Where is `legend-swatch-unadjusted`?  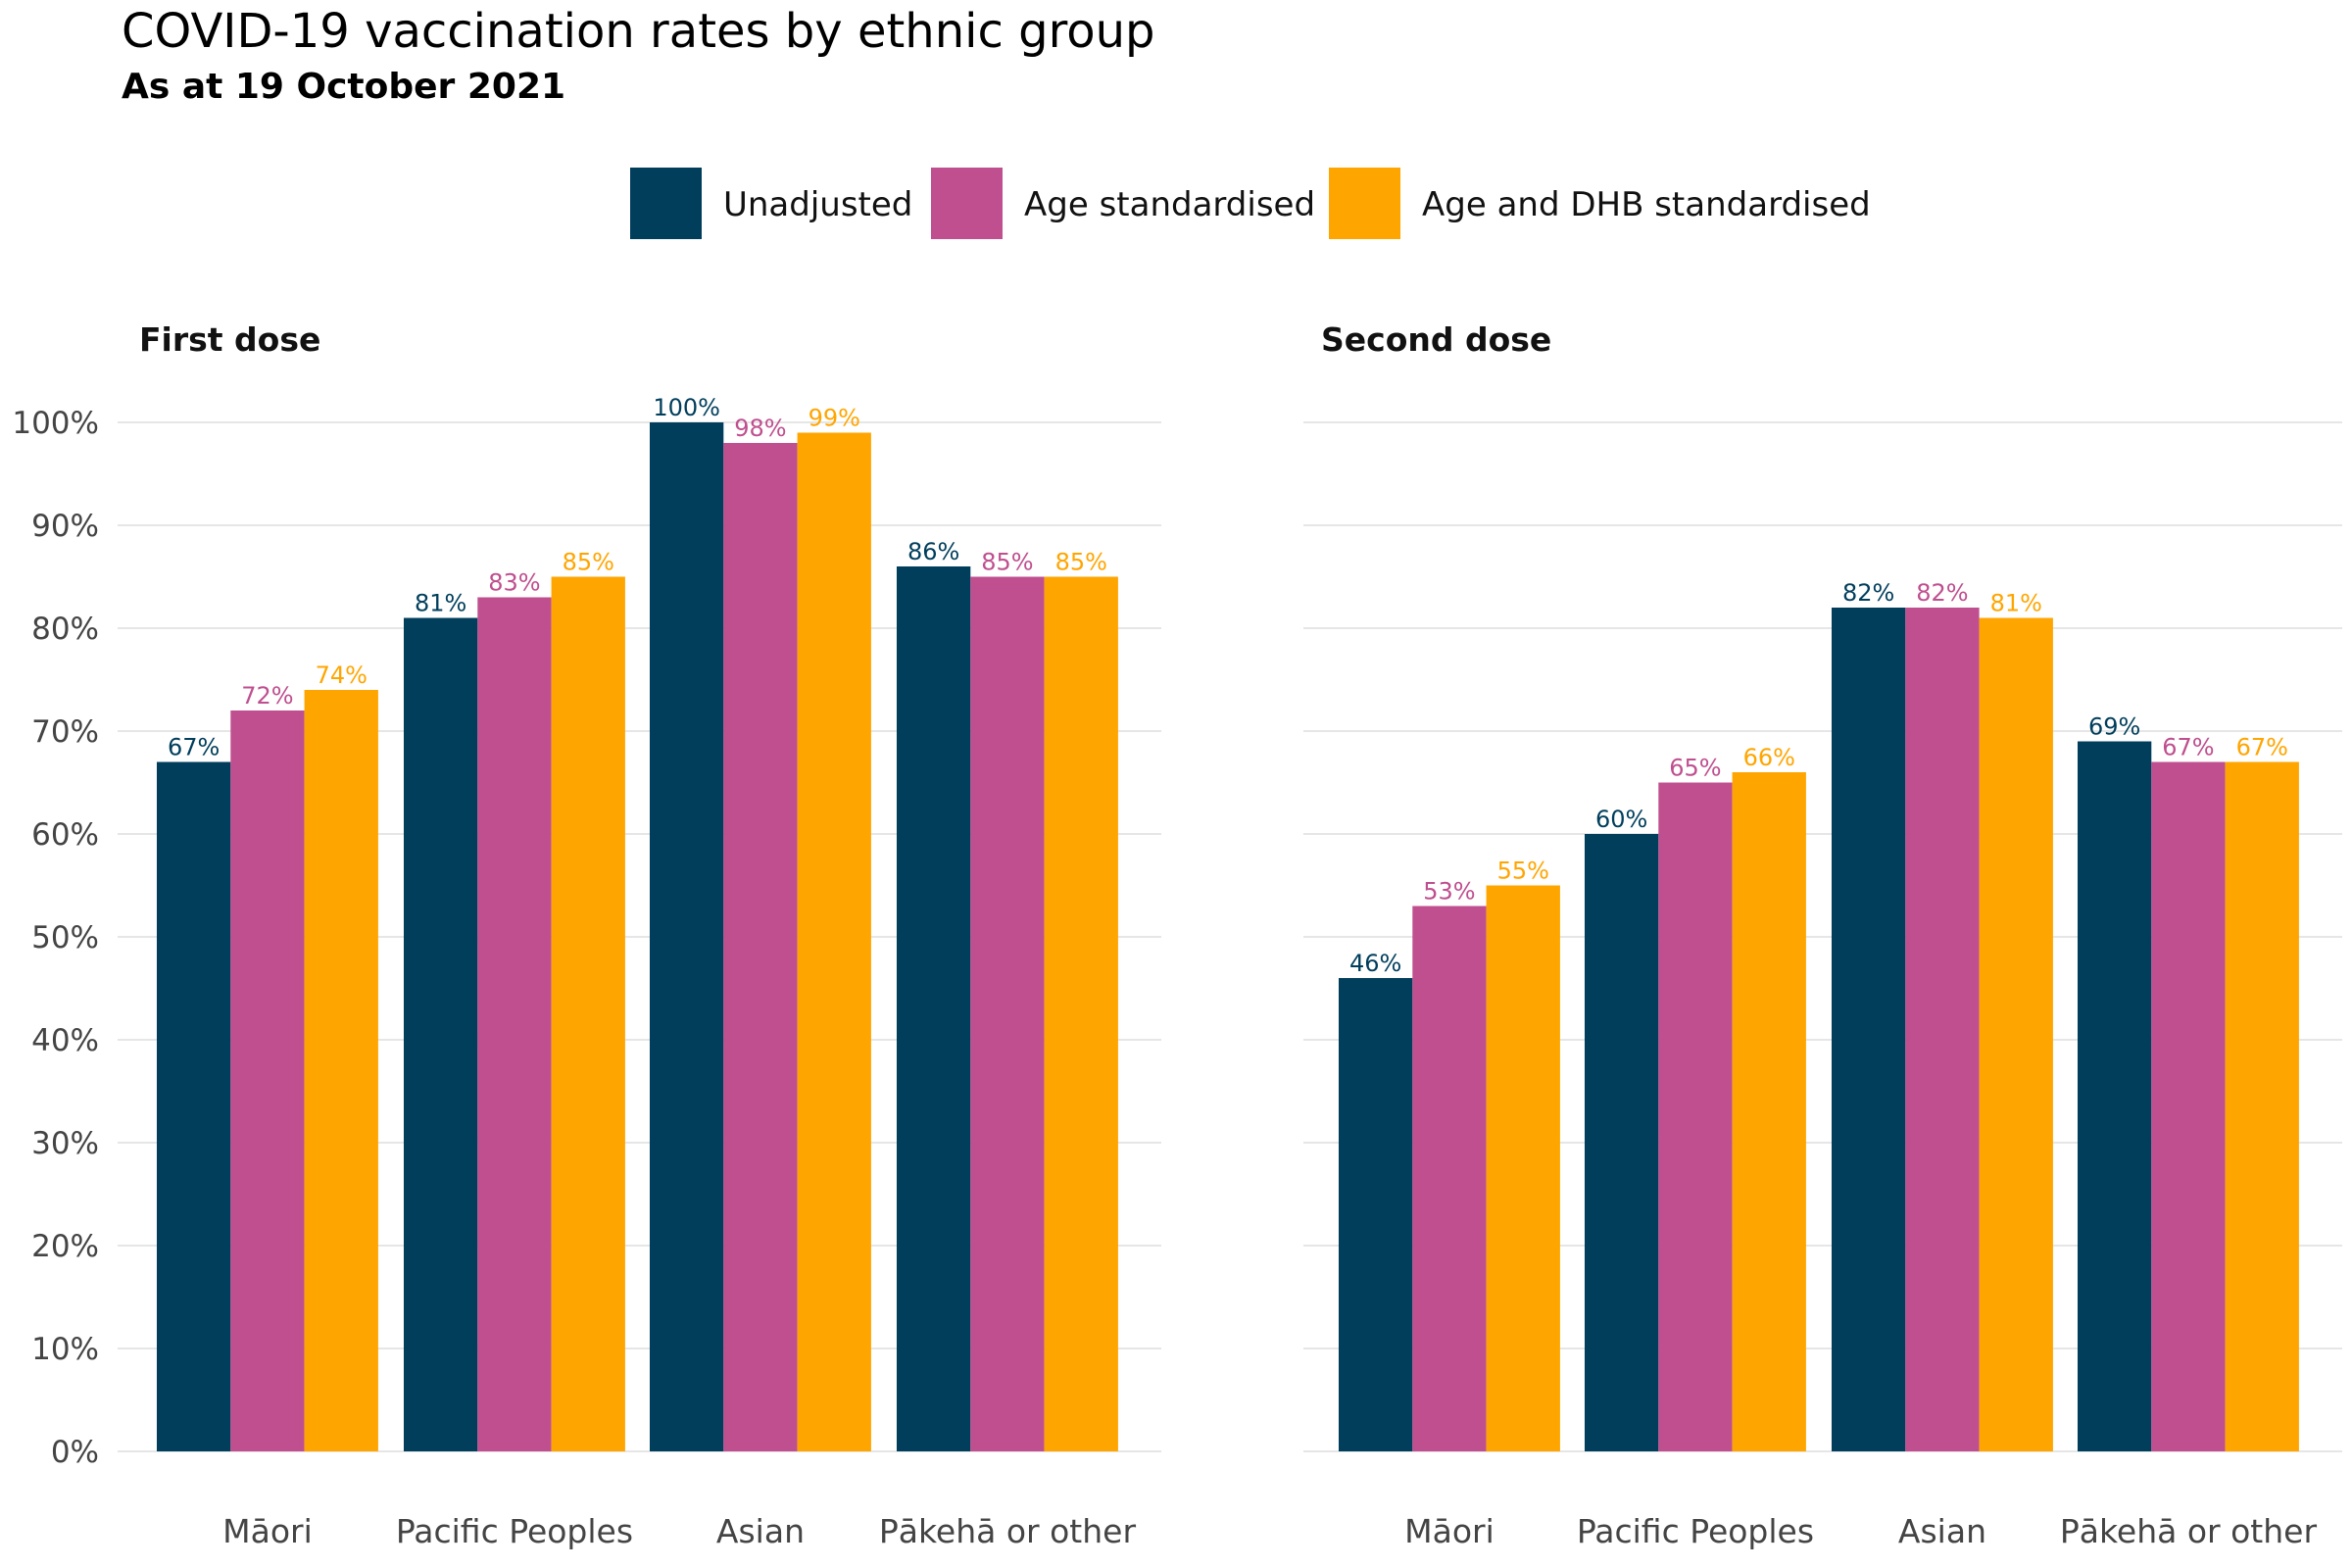
legend-swatch-unadjusted is located at coordinates (666, 203).